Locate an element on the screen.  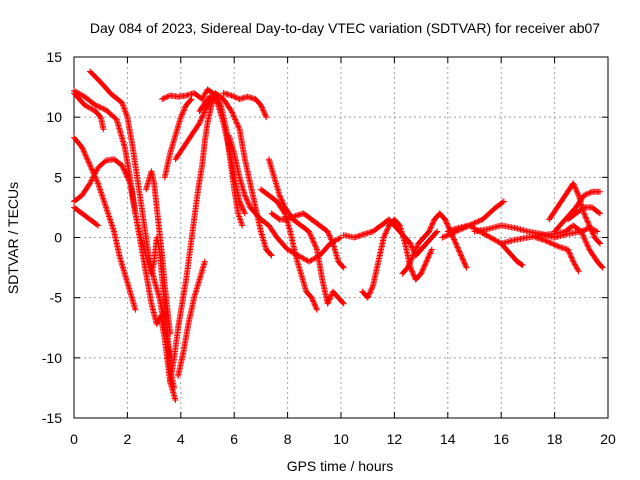
series-arc26 is located at coordinates (574, 213).